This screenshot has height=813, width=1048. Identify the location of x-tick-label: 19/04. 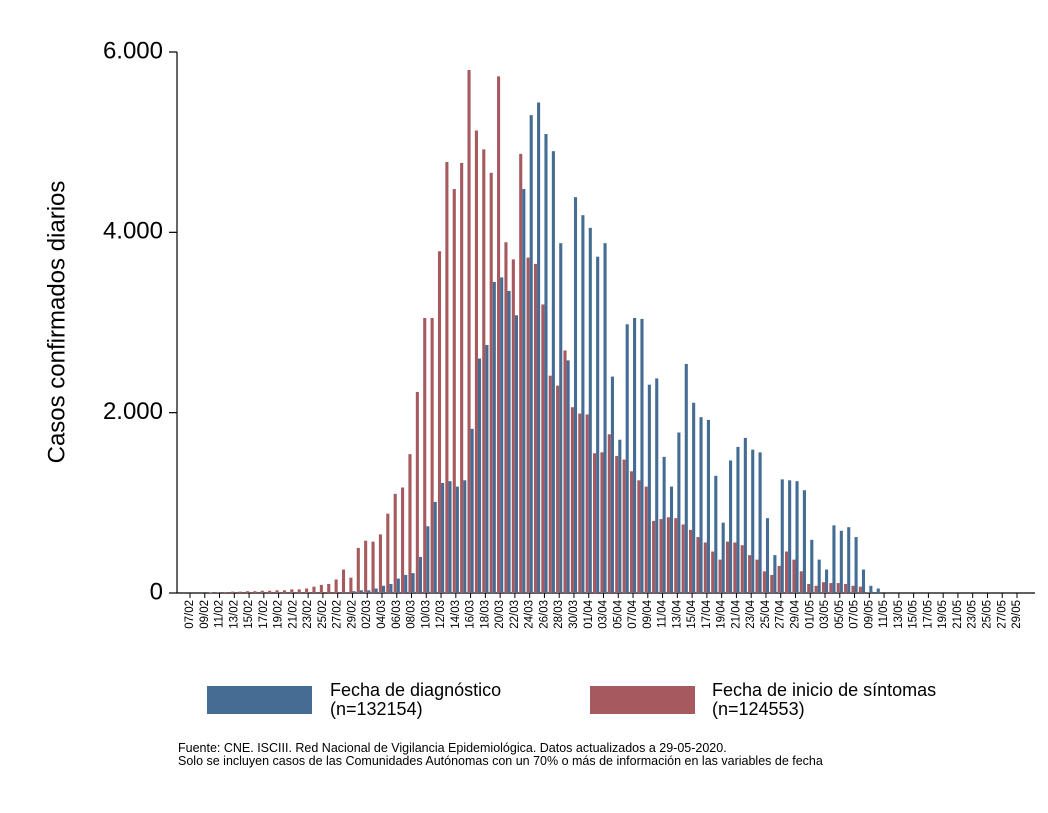
(722, 613).